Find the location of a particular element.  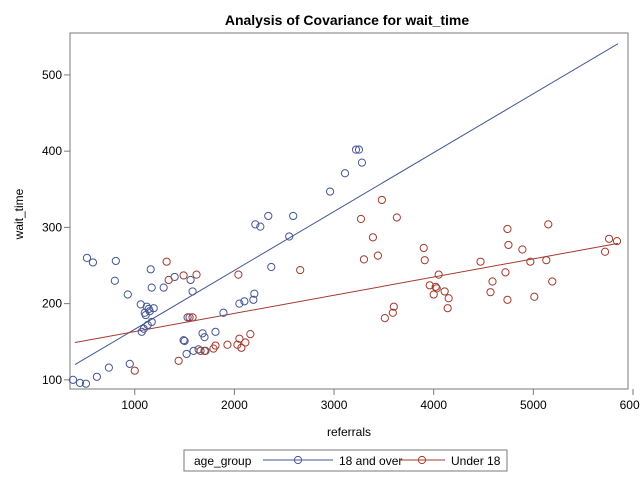

x-tick-label-2000: 2000 is located at coordinates (234, 405).